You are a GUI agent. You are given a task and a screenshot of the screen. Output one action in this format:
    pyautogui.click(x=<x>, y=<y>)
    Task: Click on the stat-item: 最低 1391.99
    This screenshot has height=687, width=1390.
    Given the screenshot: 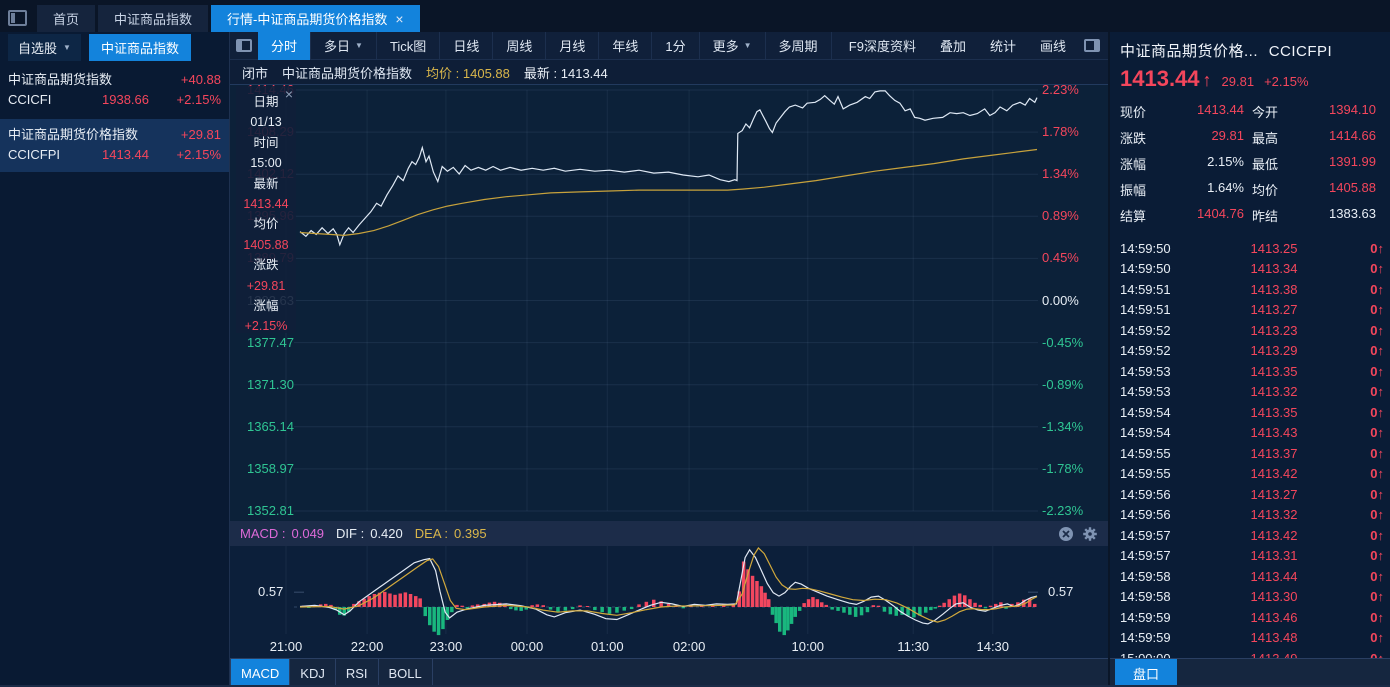 What is the action you would take?
    pyautogui.click(x=1318, y=163)
    